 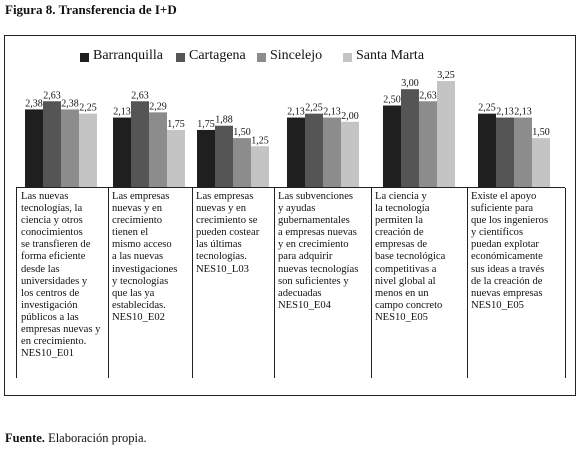 I want to click on category-label-line: de la creación de, so click(x=507, y=281).